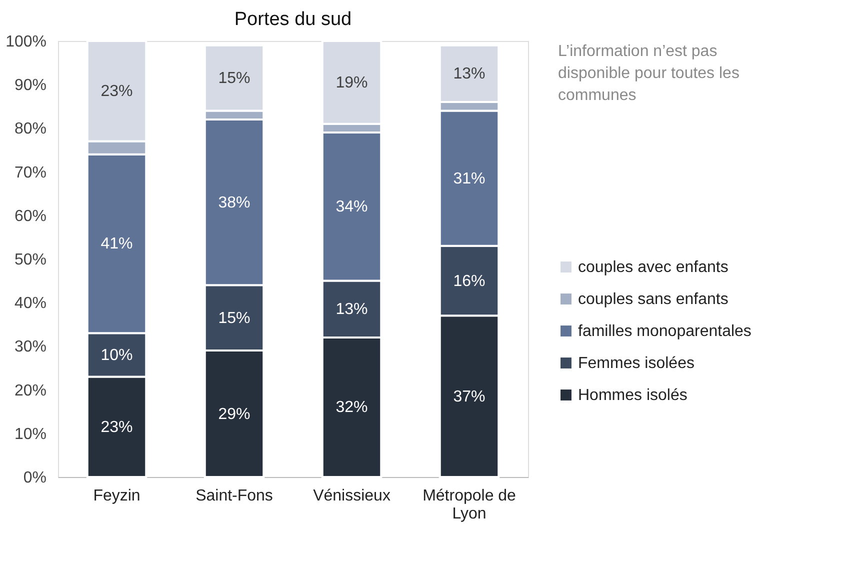 This screenshot has height=566, width=850. What do you see at coordinates (352, 83) in the screenshot?
I see `data-label: 19%` at bounding box center [352, 83].